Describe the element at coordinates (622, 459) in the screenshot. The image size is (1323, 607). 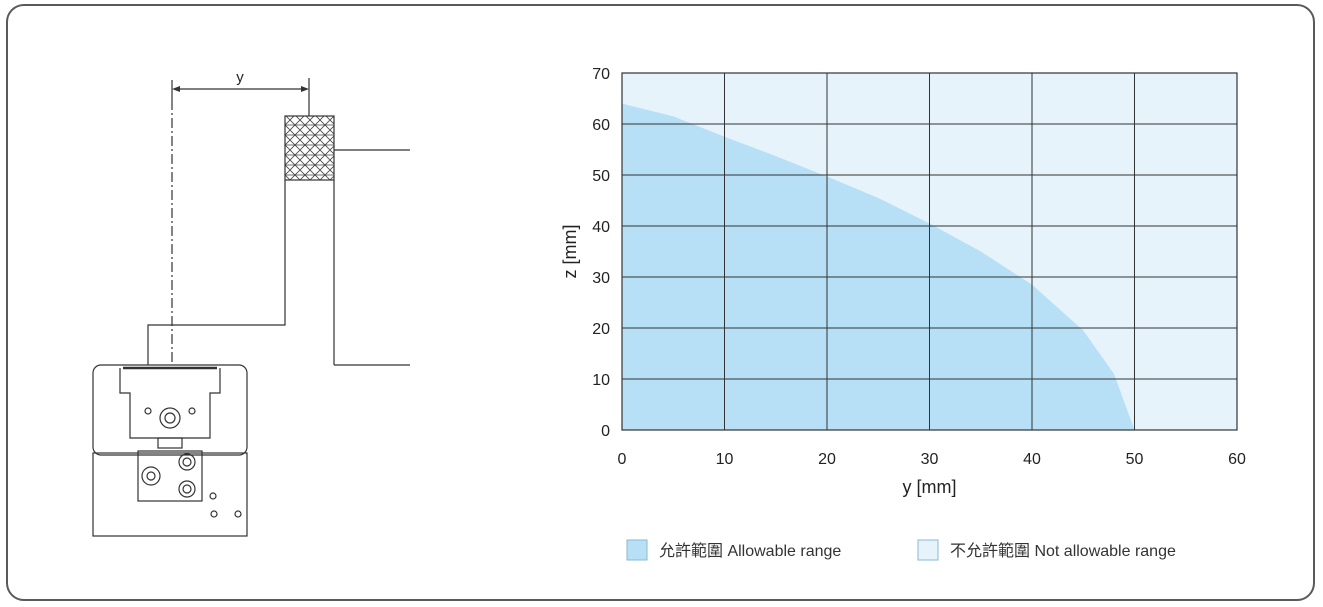
I see `x-tick-label: 0` at that location.